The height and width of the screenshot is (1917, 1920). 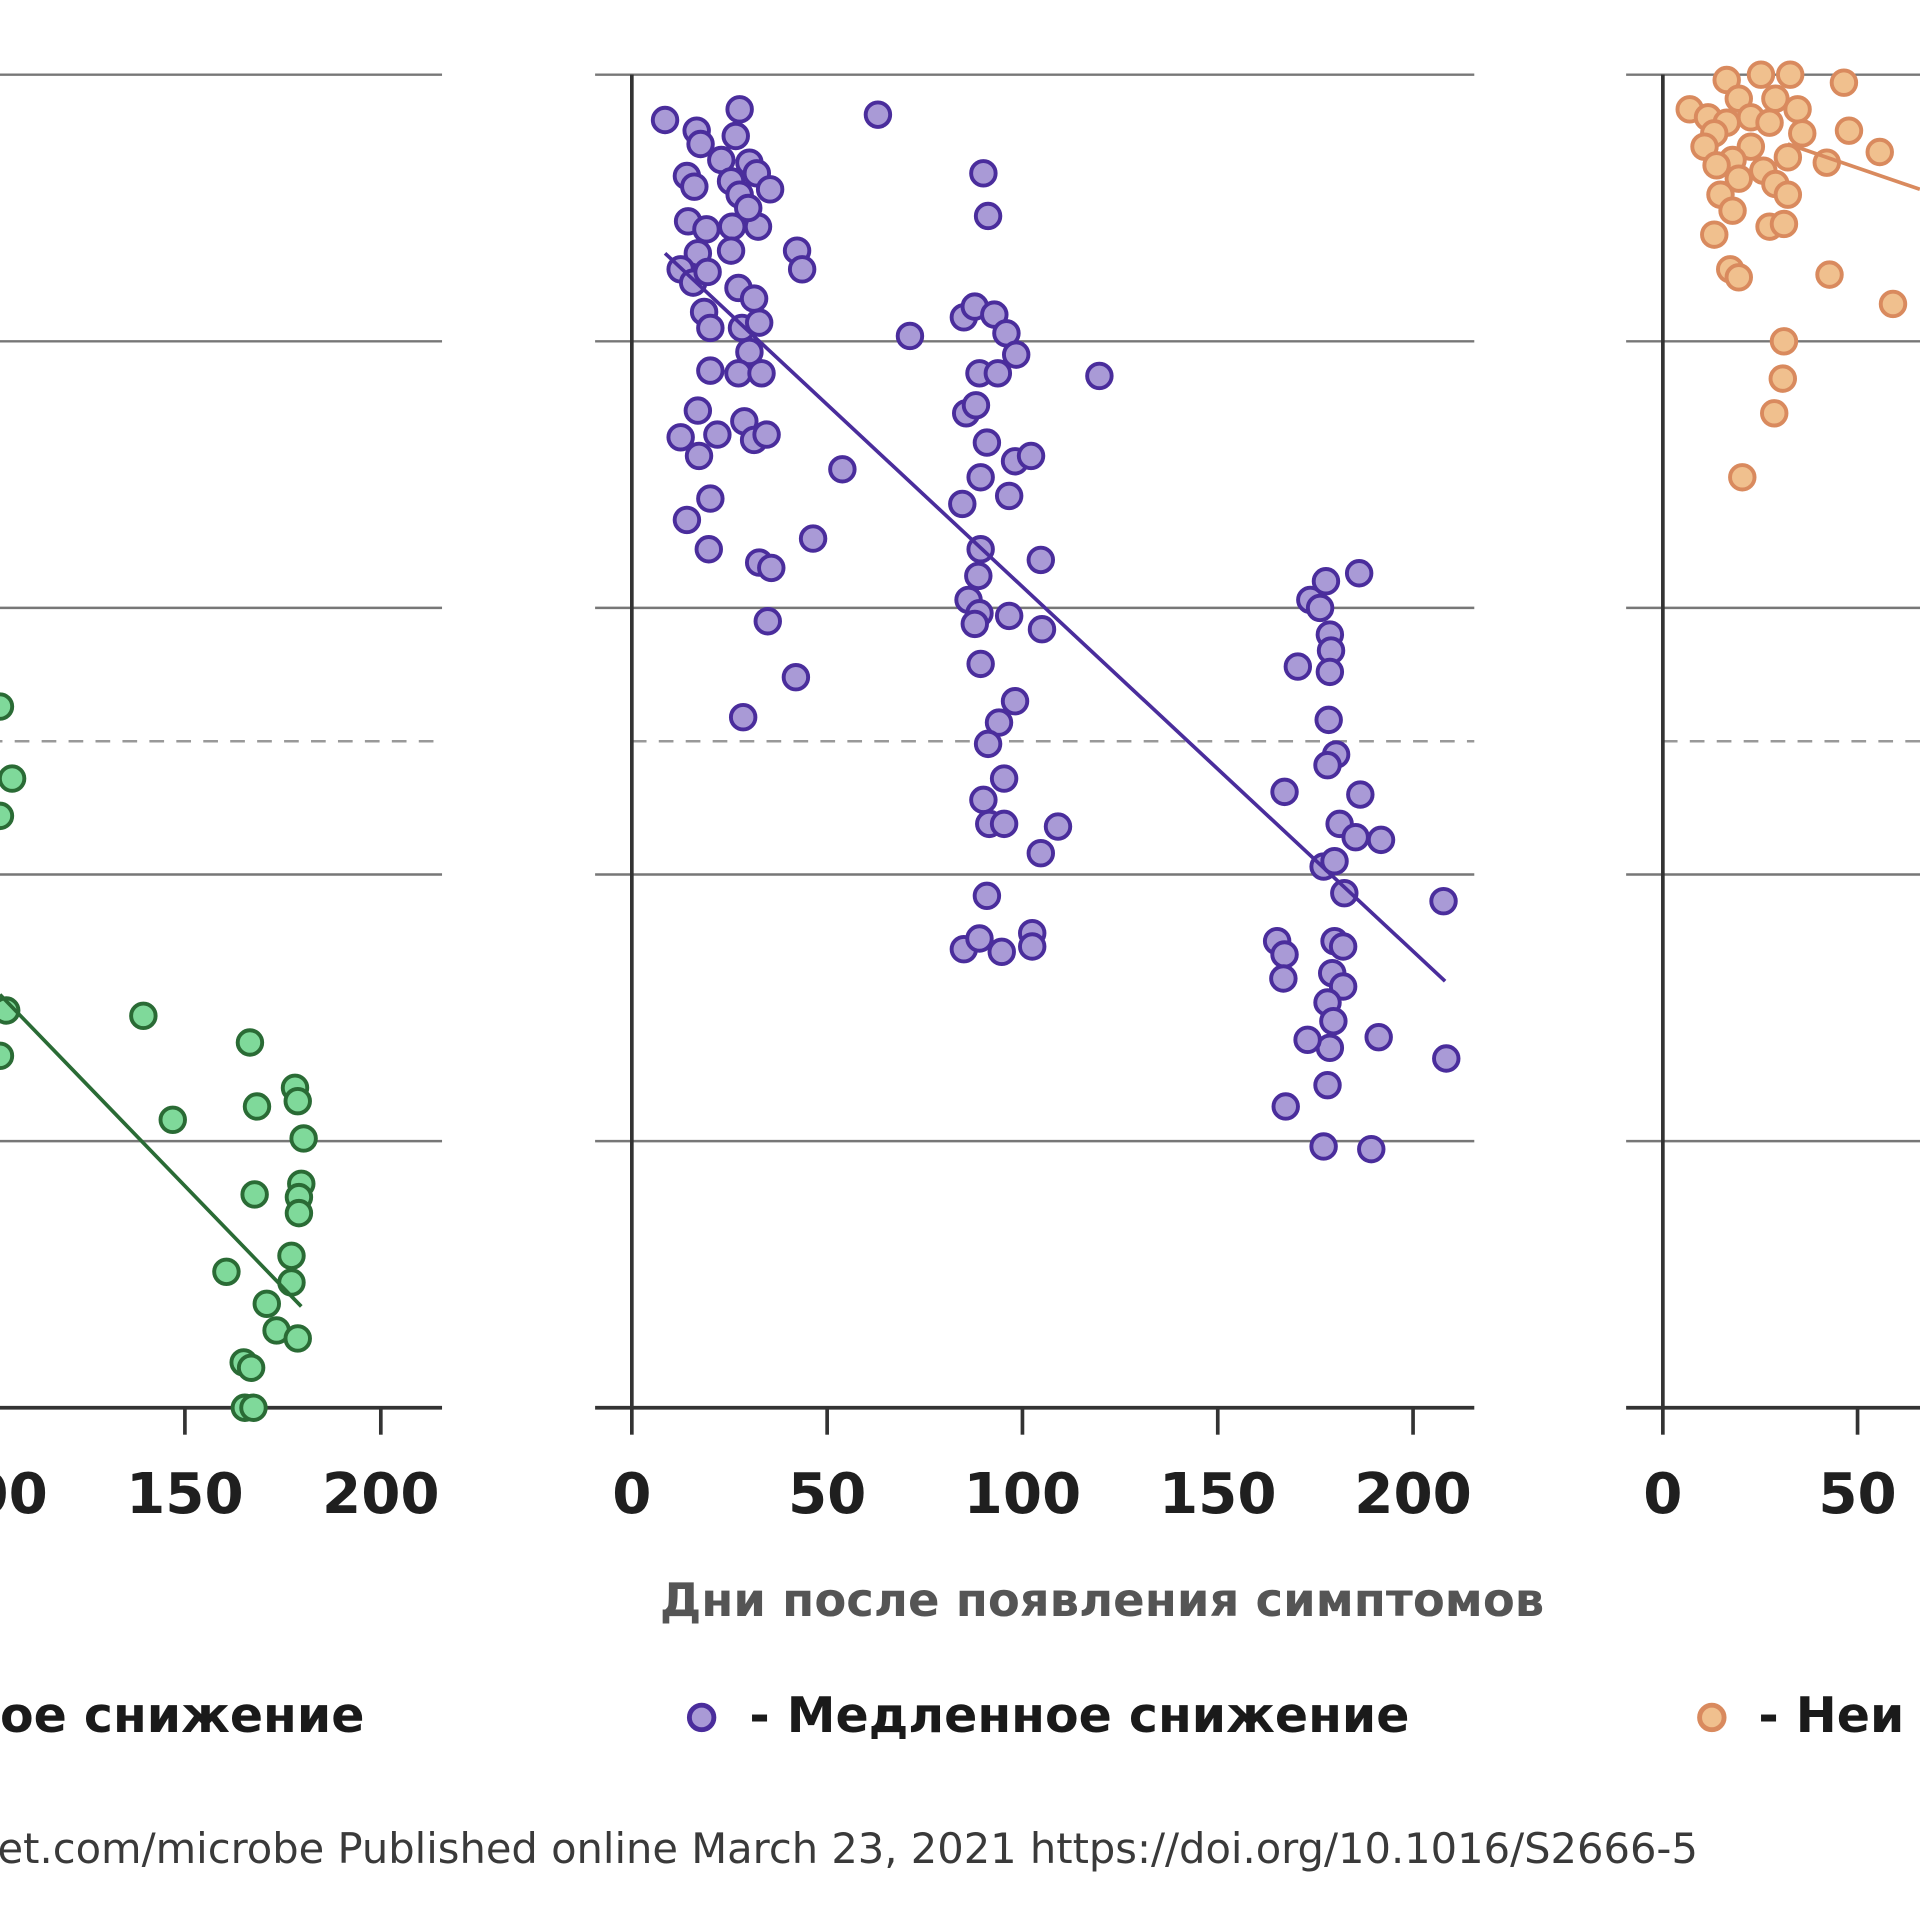 What do you see at coordinates (182, 1715) in the screenshot?
I see `legend-label-fast-decline: ое снижение` at bounding box center [182, 1715].